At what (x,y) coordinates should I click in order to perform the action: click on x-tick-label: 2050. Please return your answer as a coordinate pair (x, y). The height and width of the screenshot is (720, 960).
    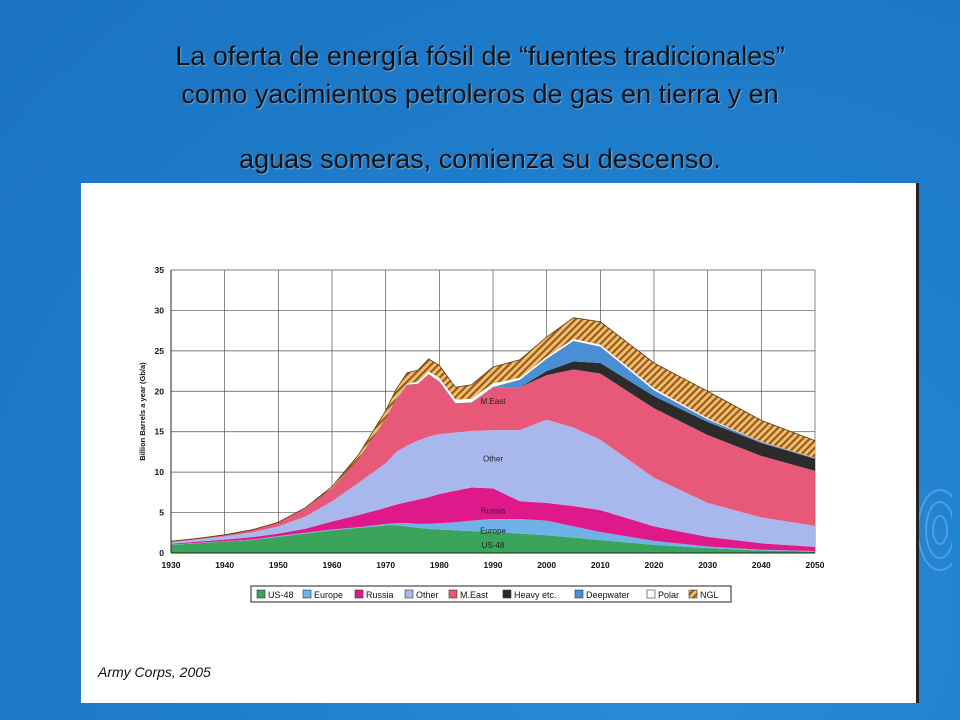
    Looking at the image, I should click on (815, 565).